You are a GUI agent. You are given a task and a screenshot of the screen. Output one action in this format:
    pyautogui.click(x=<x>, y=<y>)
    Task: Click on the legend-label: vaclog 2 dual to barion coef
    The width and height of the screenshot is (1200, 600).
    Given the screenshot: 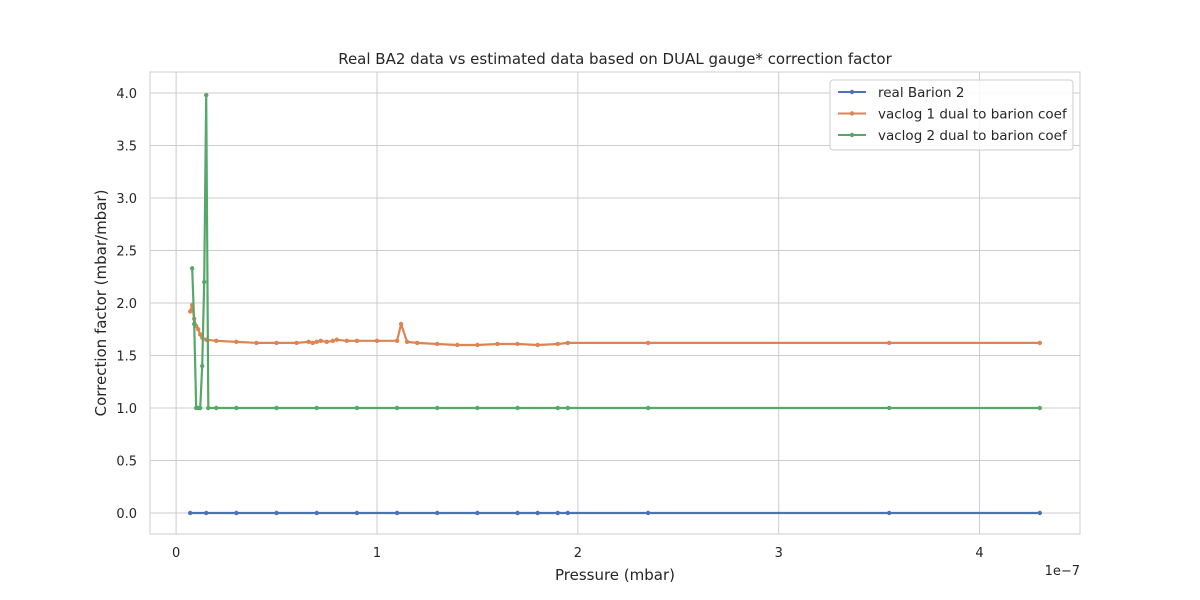 What is the action you would take?
    pyautogui.click(x=973, y=136)
    